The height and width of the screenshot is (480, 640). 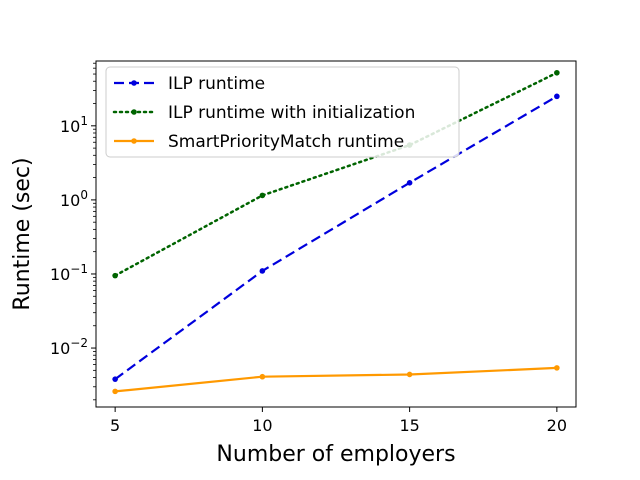 I want to click on x-tick-label: 5, so click(x=115, y=425).